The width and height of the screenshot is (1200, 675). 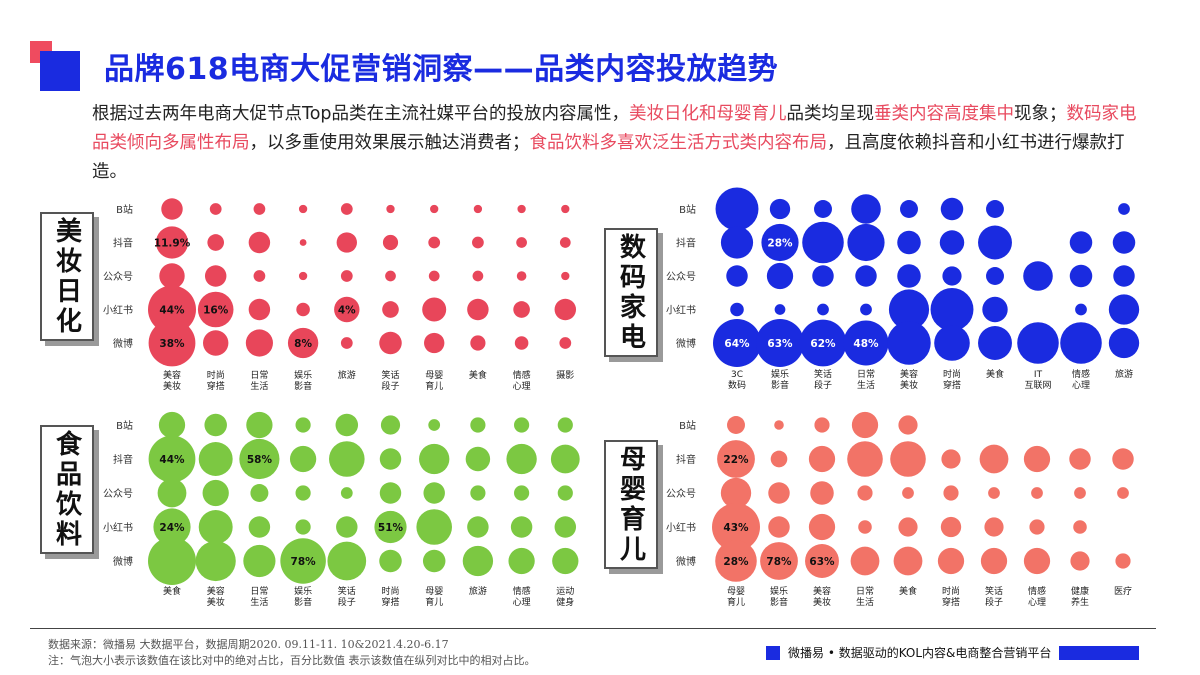 What do you see at coordinates (303, 596) in the screenshot?
I see `column-label: 娱乐影音` at bounding box center [303, 596].